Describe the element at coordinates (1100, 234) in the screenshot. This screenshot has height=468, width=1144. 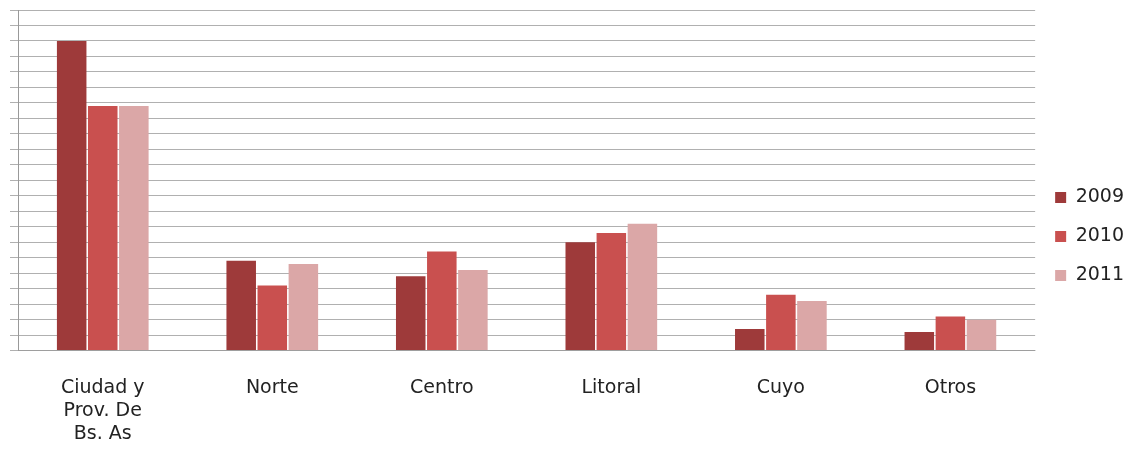
I see `legend-label: 2010` at that location.